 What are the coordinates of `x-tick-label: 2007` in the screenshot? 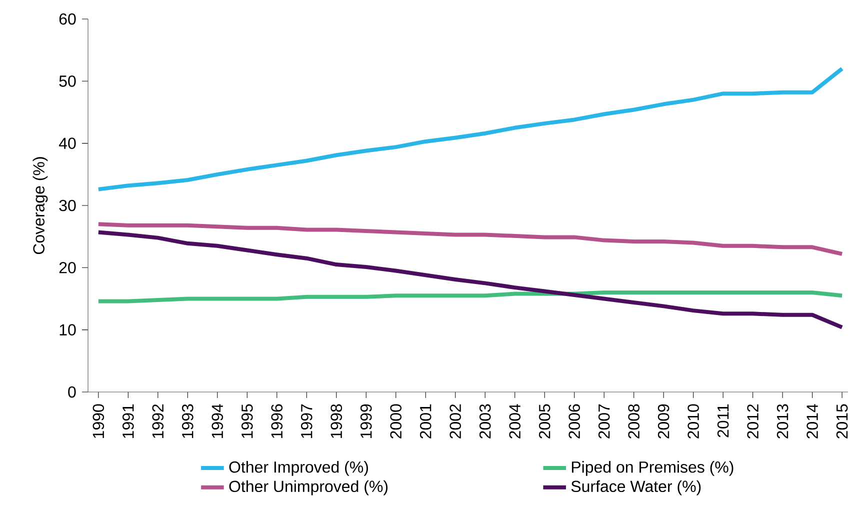 It's located at (604, 421).